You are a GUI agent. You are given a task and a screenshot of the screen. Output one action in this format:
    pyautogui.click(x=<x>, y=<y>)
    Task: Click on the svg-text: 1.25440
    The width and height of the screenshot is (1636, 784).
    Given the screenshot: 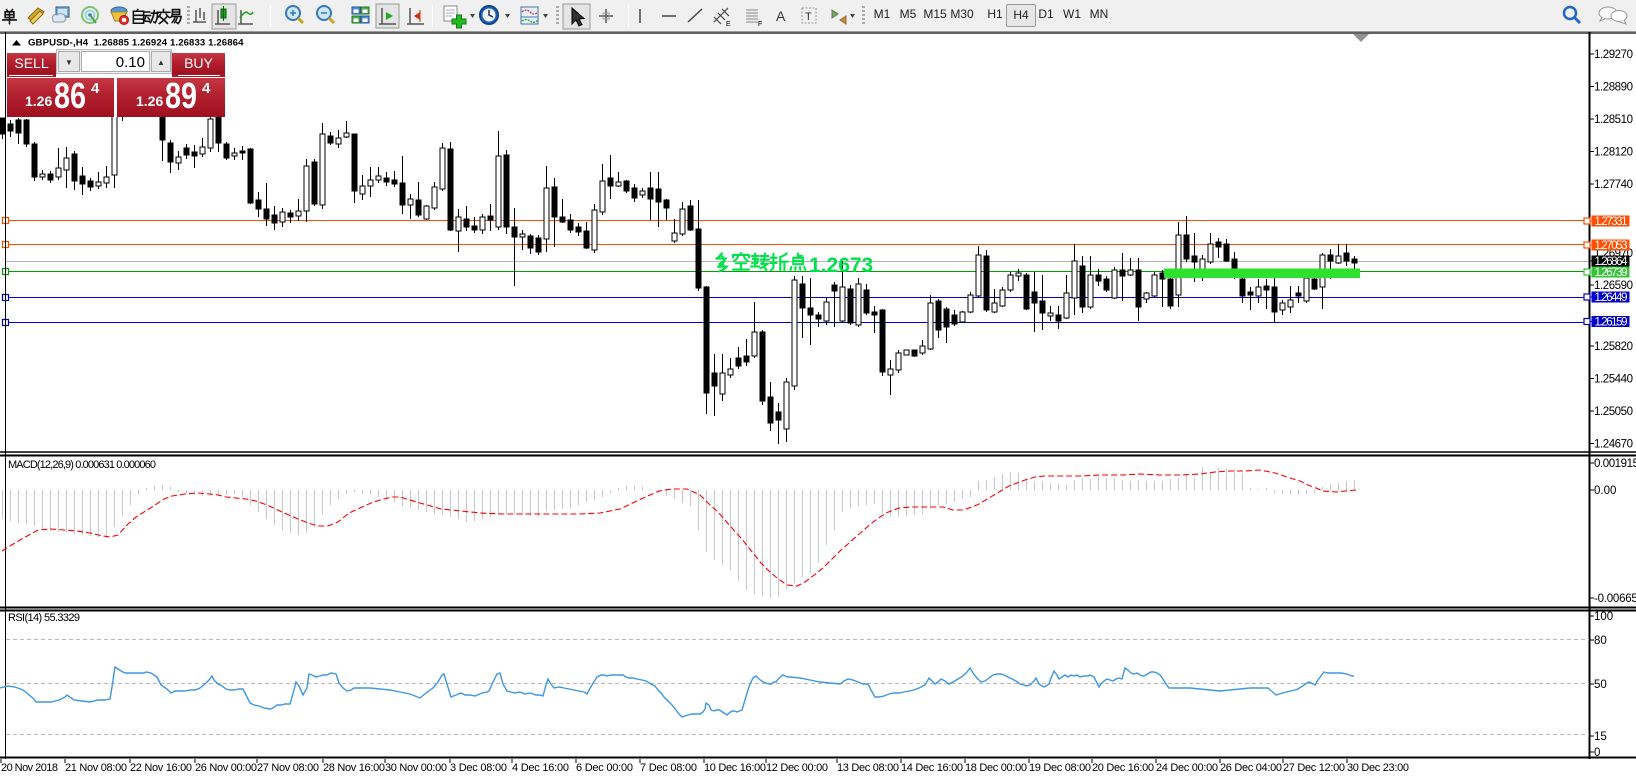 What is the action you would take?
    pyautogui.click(x=1613, y=379)
    